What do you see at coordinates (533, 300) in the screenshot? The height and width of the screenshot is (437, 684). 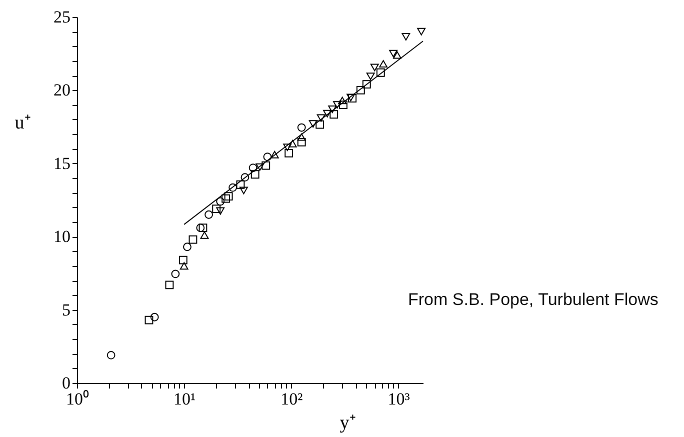 I see `annotation: From S.B. Pope, Turbulent Flows` at bounding box center [533, 300].